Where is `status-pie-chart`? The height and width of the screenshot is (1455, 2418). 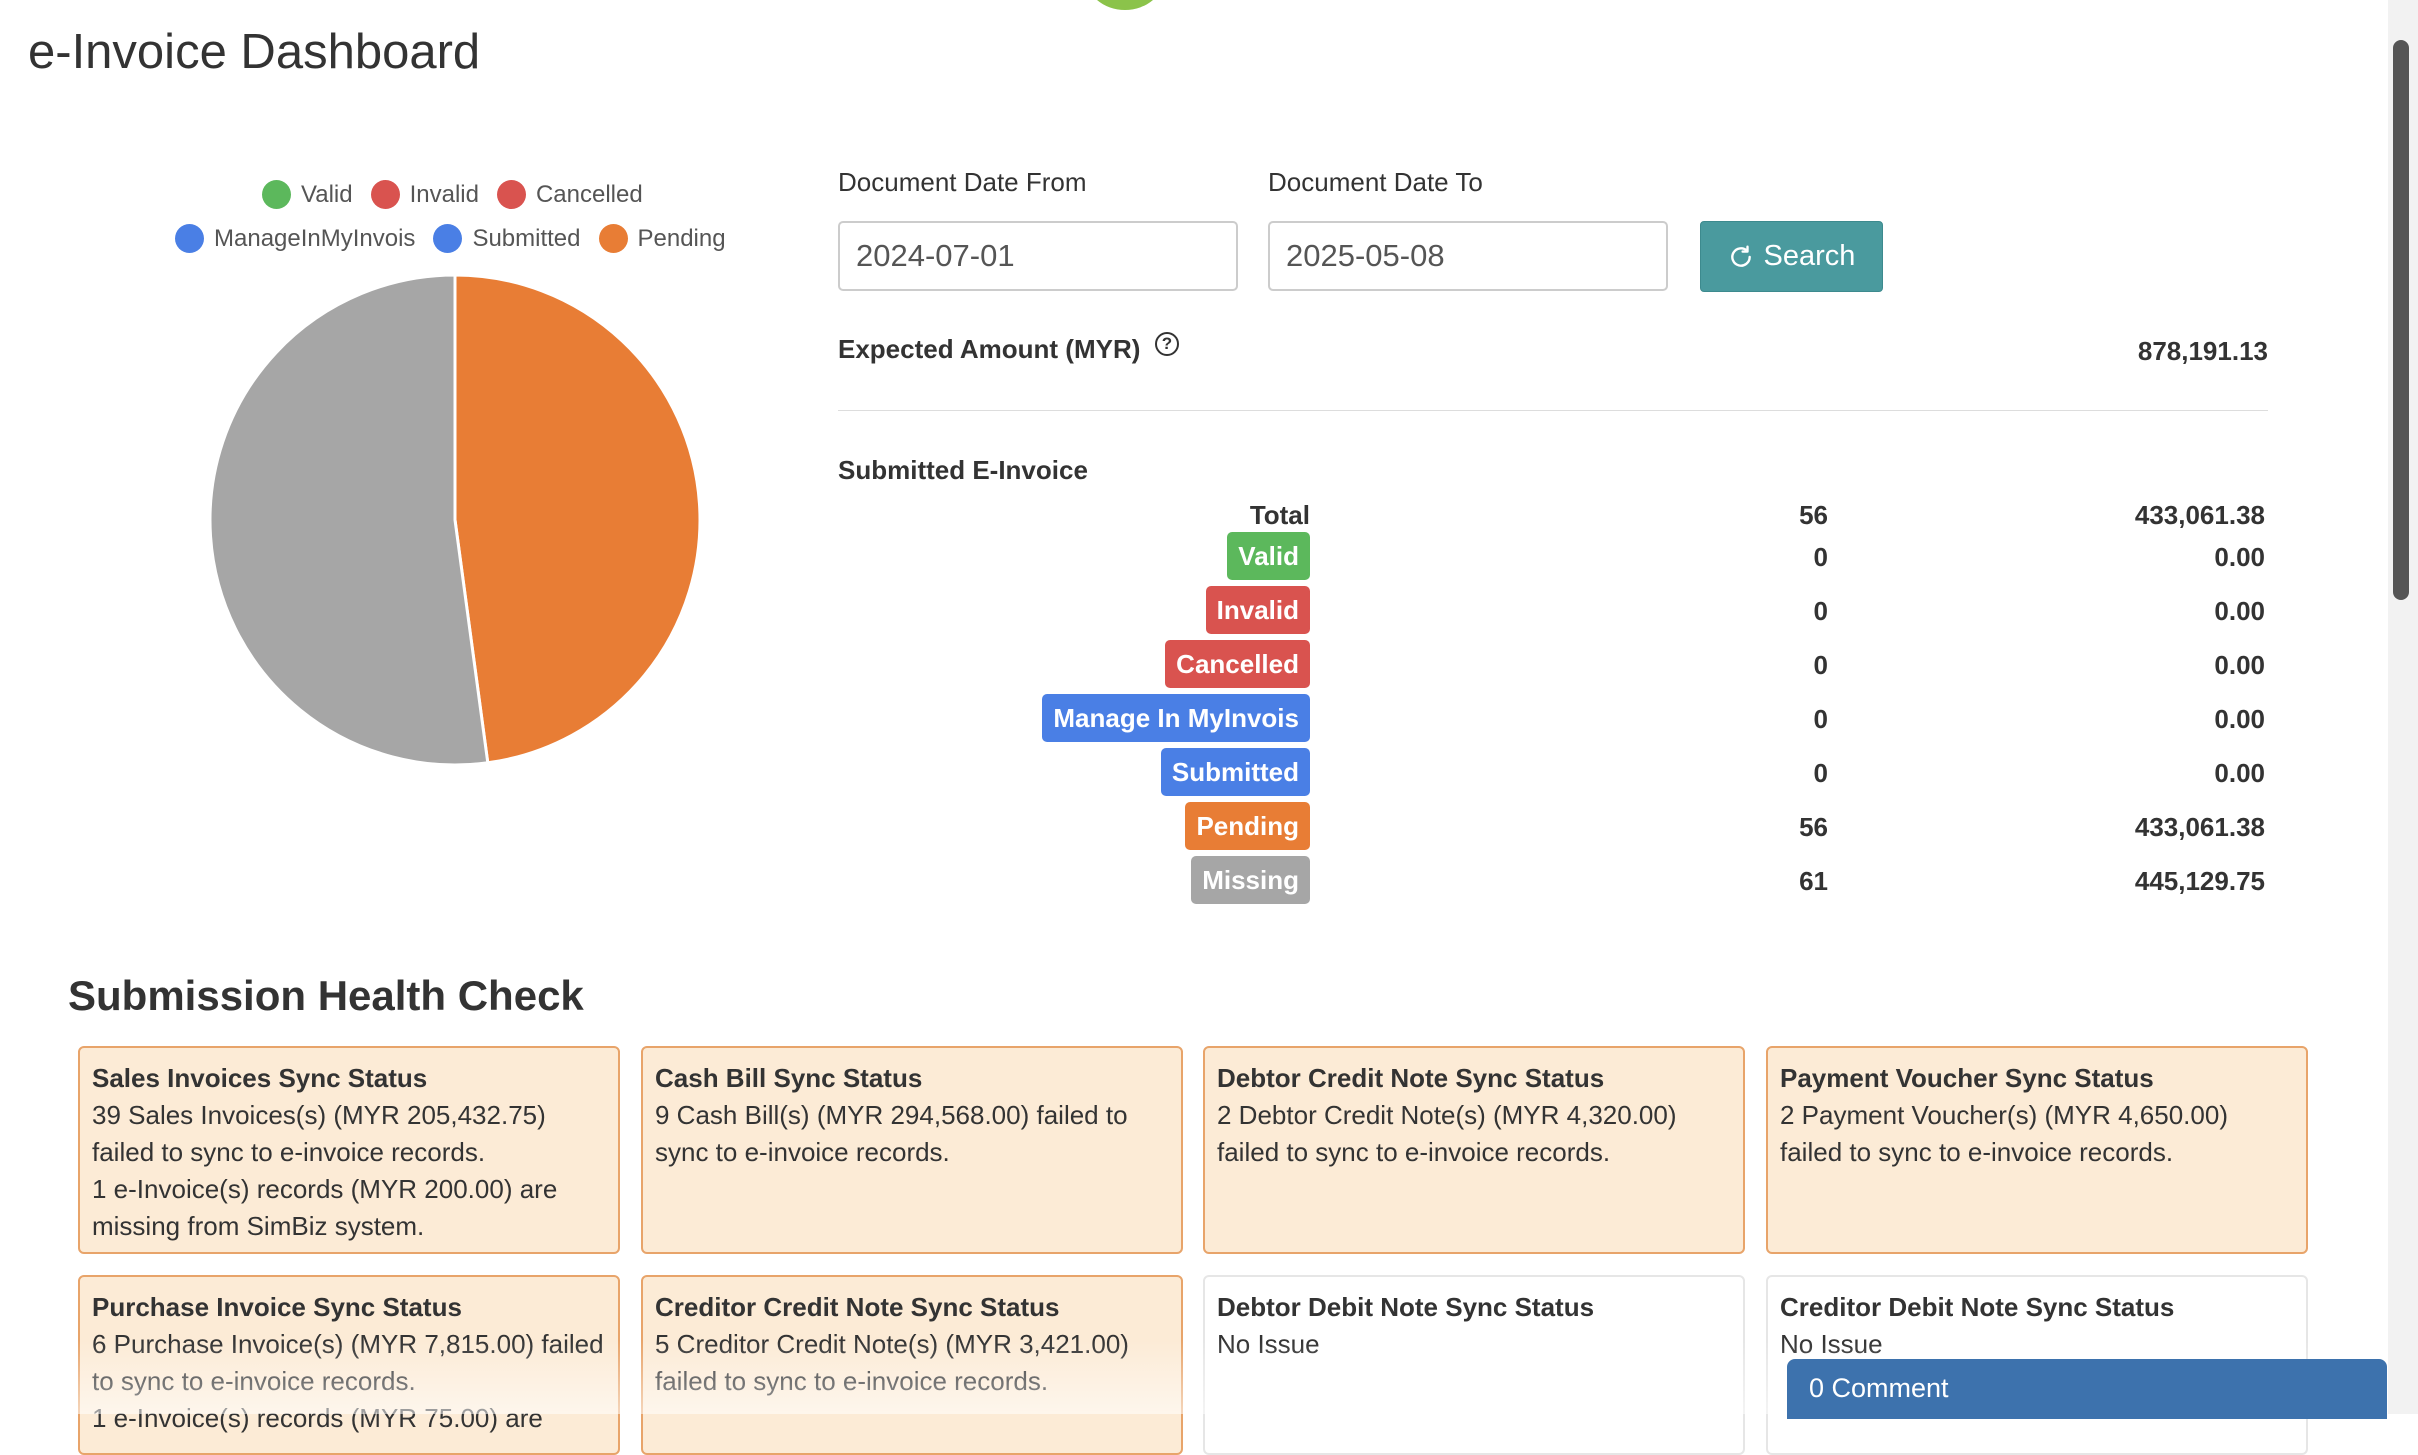 status-pie-chart is located at coordinates (455, 520).